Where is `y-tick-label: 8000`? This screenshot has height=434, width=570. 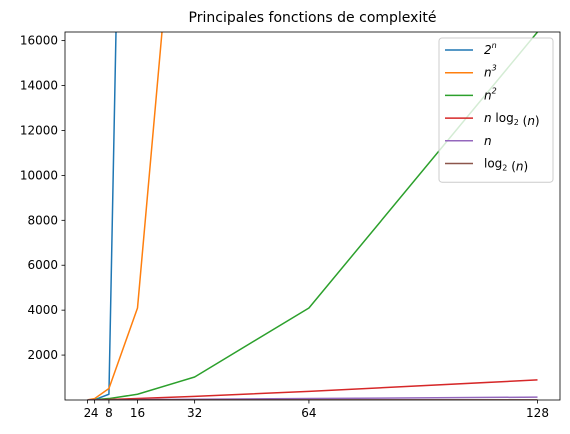 y-tick-label: 8000 is located at coordinates (42, 220).